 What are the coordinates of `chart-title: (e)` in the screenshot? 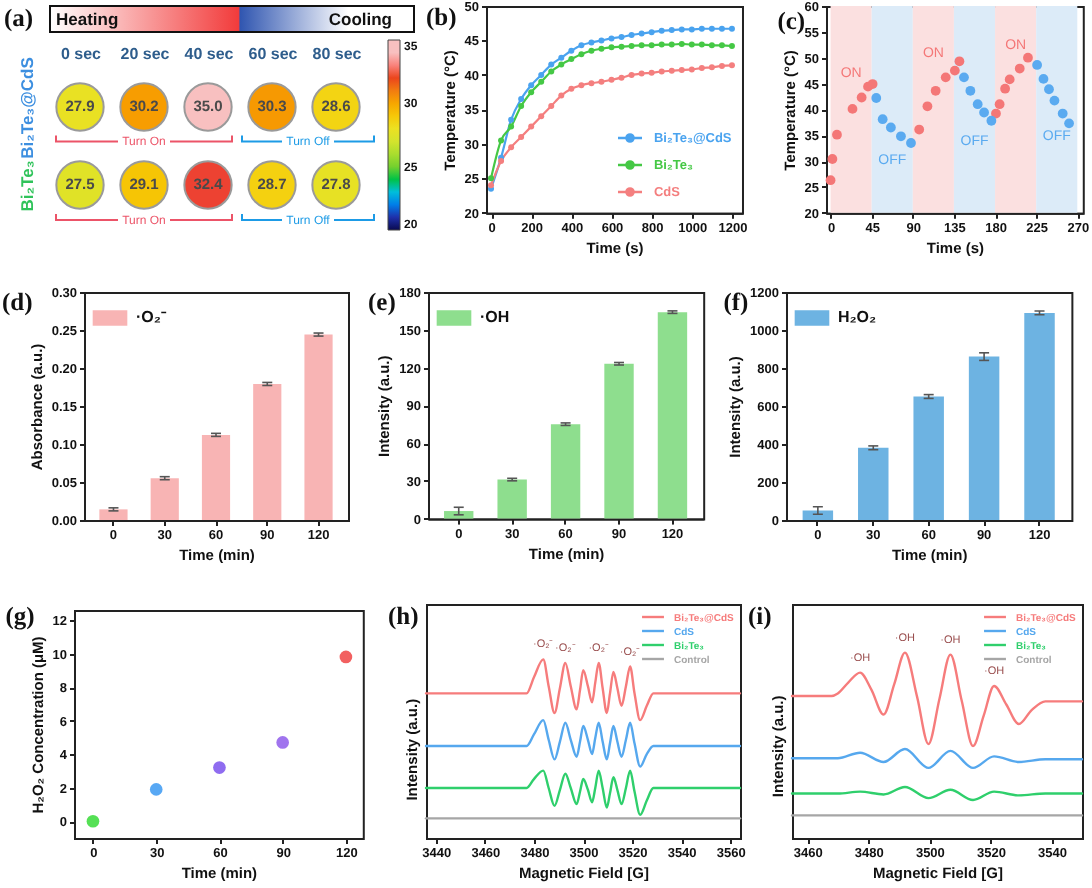 It's located at (382, 302).